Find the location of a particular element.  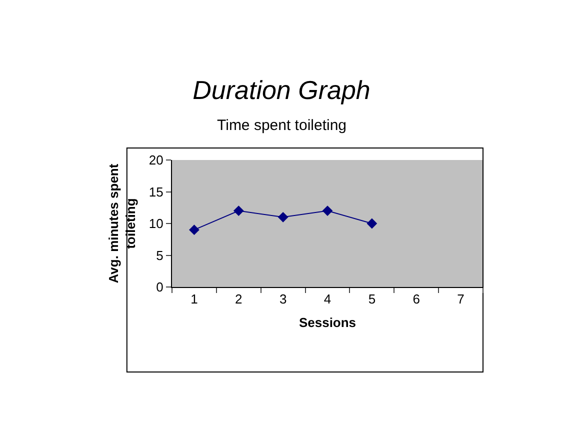

y-tick-label: 10 is located at coordinates (156, 224).